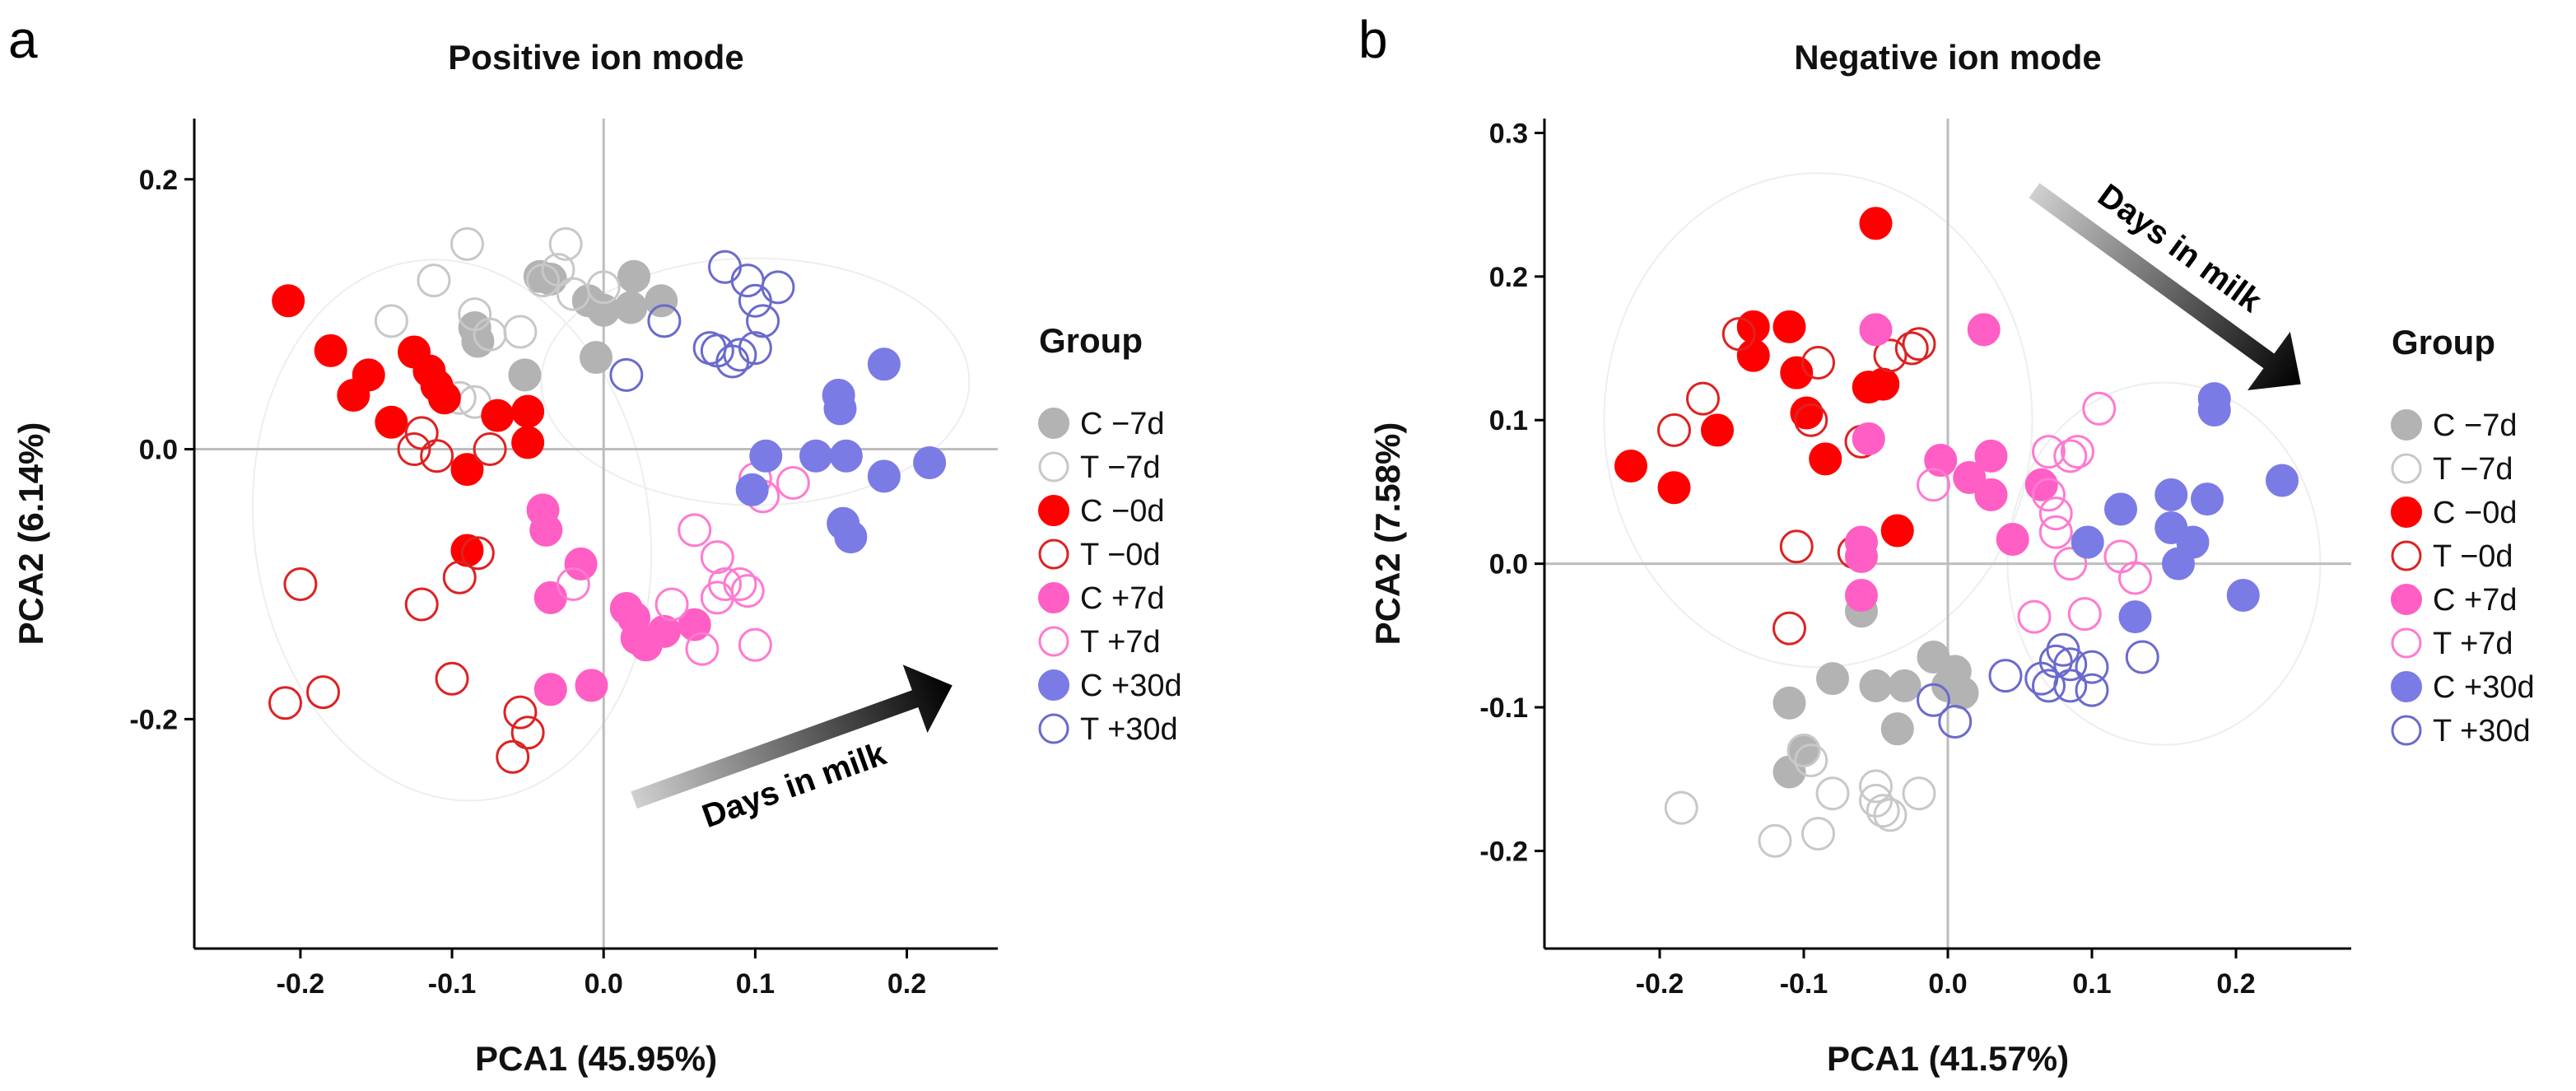 This screenshot has width=2576, height=1091. Describe the element at coordinates (1947, 984) in the screenshot. I see `x-tick-label: 0.0` at that location.